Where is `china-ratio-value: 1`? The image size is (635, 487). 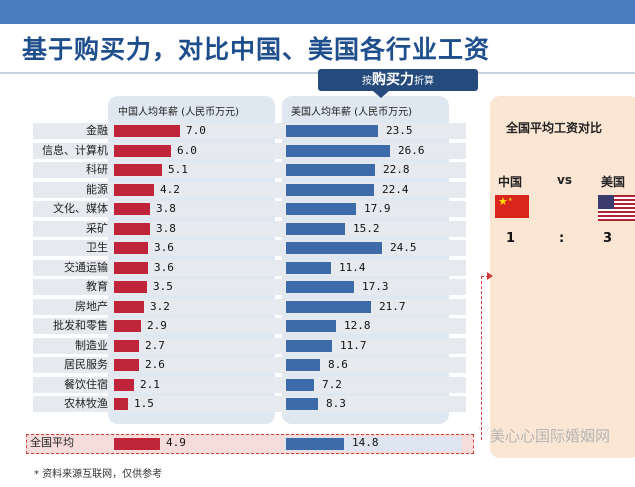
china-ratio-value: 1 is located at coordinates (511, 238).